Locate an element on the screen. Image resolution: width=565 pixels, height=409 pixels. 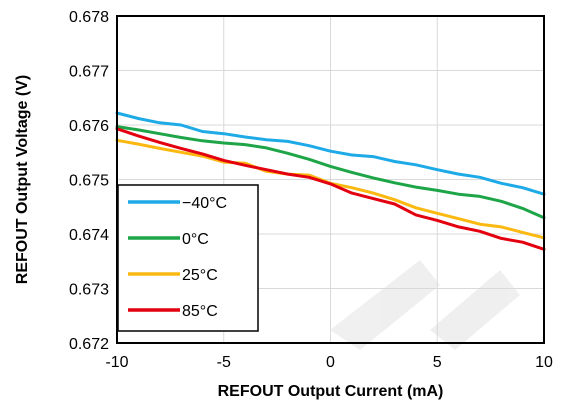
legend: −40°C 0°C 25°C 85°C is located at coordinates (188, 258).